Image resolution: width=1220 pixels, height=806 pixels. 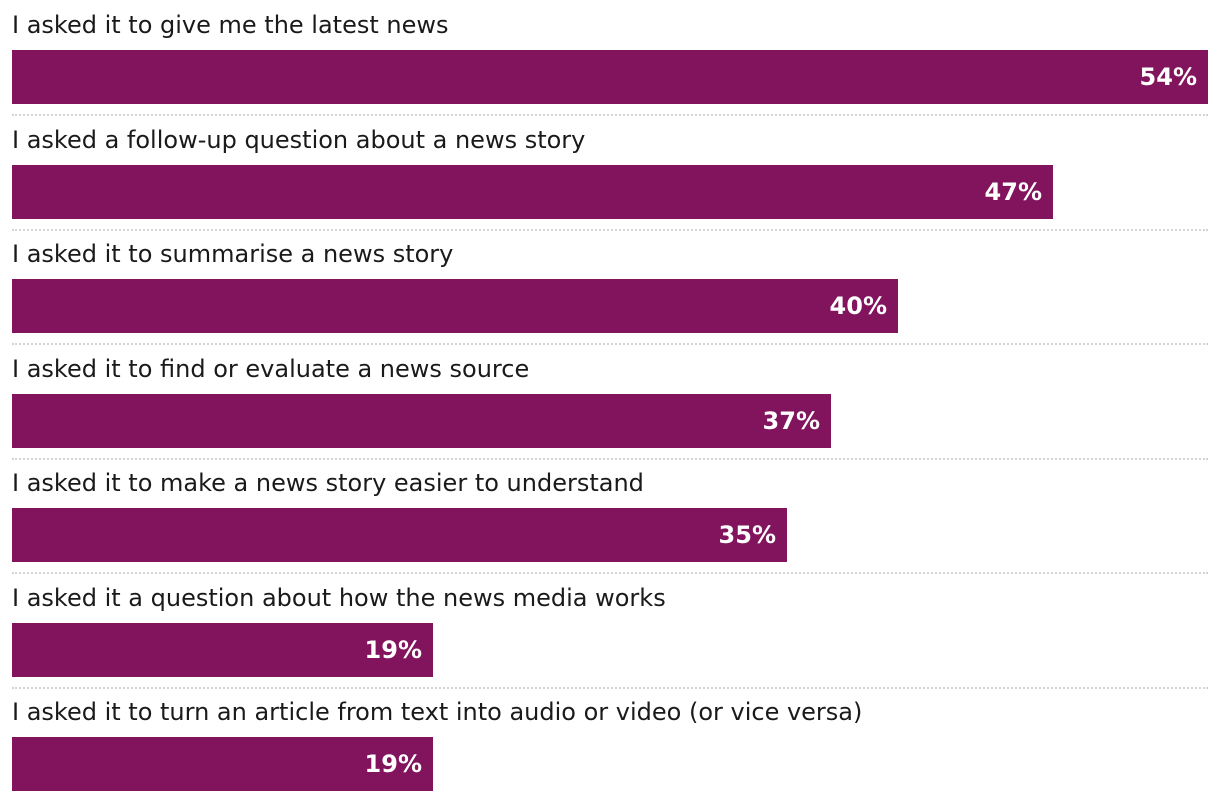 What do you see at coordinates (421, 421) in the screenshot?
I see `bar: 37%` at bounding box center [421, 421].